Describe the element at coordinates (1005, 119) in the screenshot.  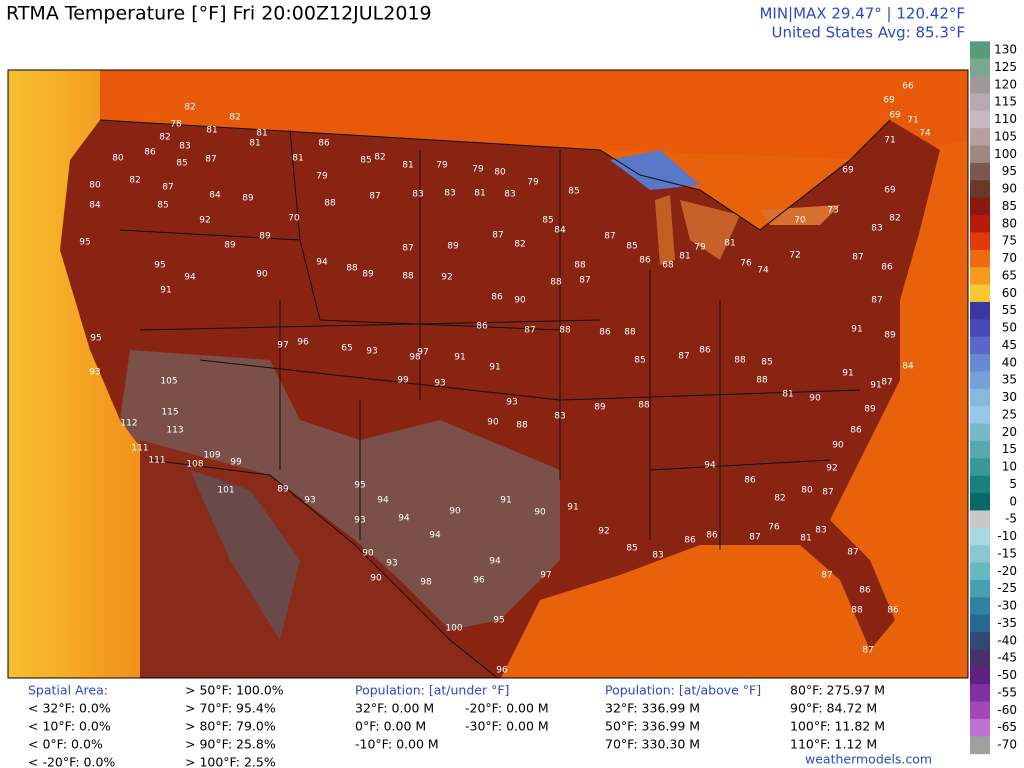
I see `colorbar-label: 110` at that location.